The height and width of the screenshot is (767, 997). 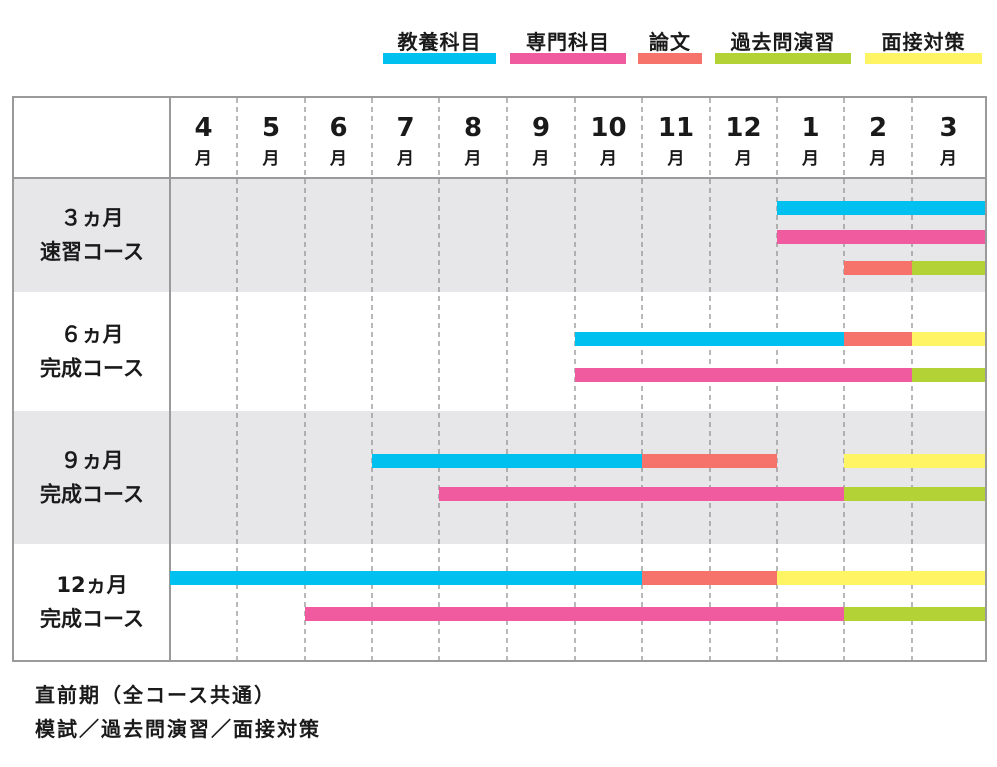 What do you see at coordinates (178, 729) in the screenshot?
I see `footnote-line-2: 模試／過去問演習／面接対策` at bounding box center [178, 729].